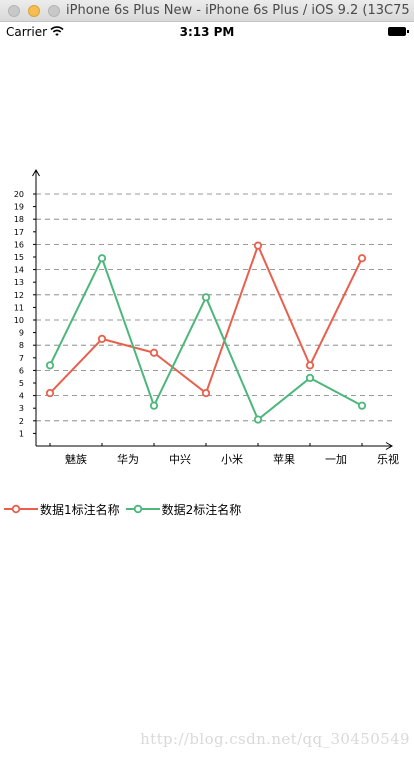 Image resolution: width=414 pixels, height=758 pixels. I want to click on x-tick-label: 苹果, so click(284, 459).